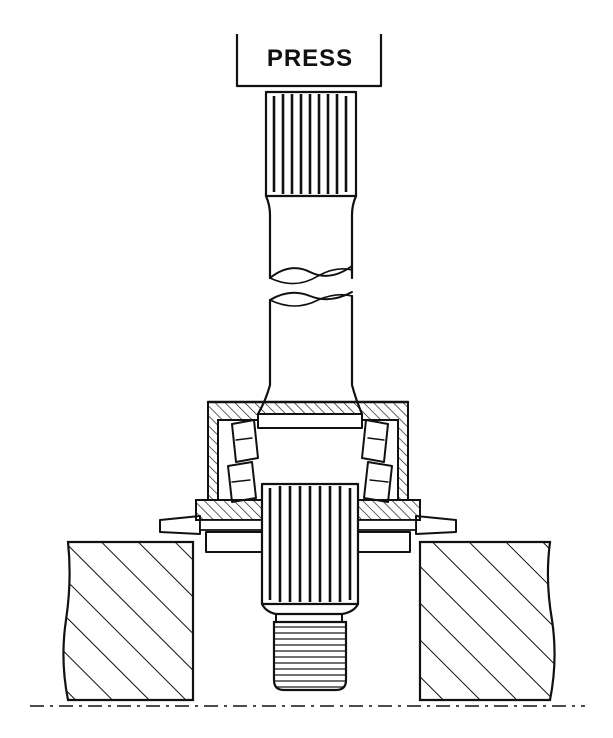 This screenshot has width=613, height=738. Describe the element at coordinates (310, 421) in the screenshot. I see `bearing-inner-race` at that location.